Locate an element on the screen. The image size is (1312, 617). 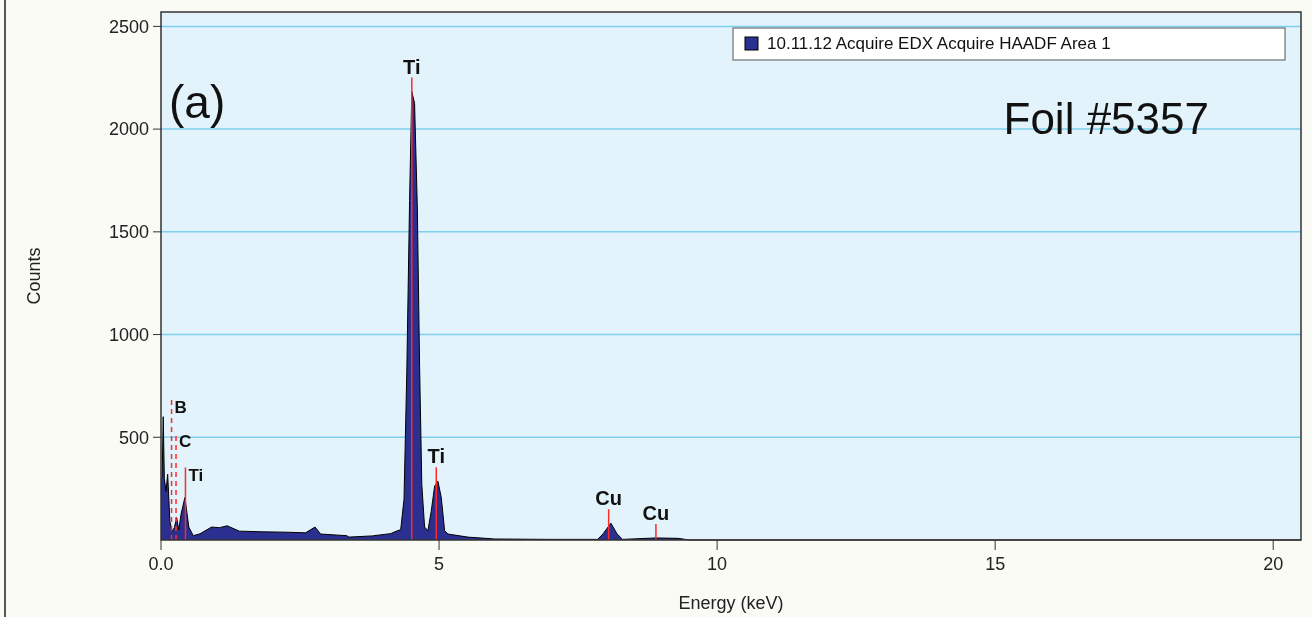
x-tick-label: 20 is located at coordinates (1273, 564).